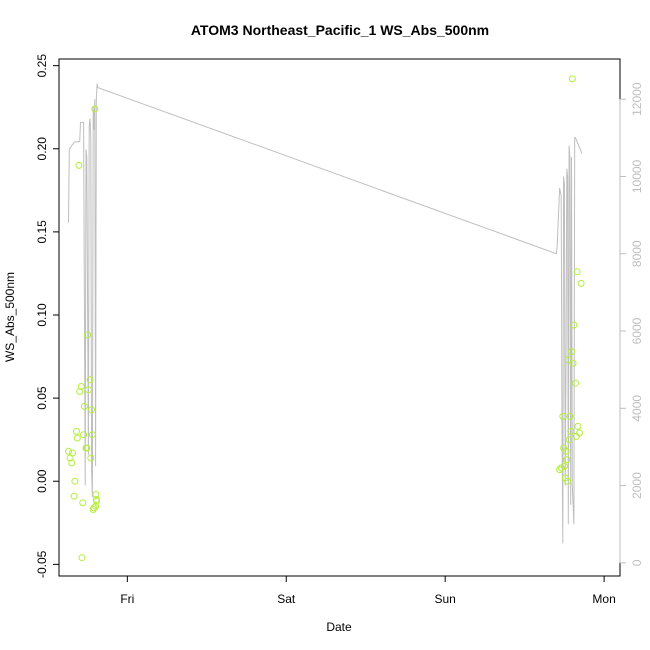 This screenshot has width=650, height=650. Describe the element at coordinates (445, 599) in the screenshot. I see `x-tick-label: Sun` at that location.